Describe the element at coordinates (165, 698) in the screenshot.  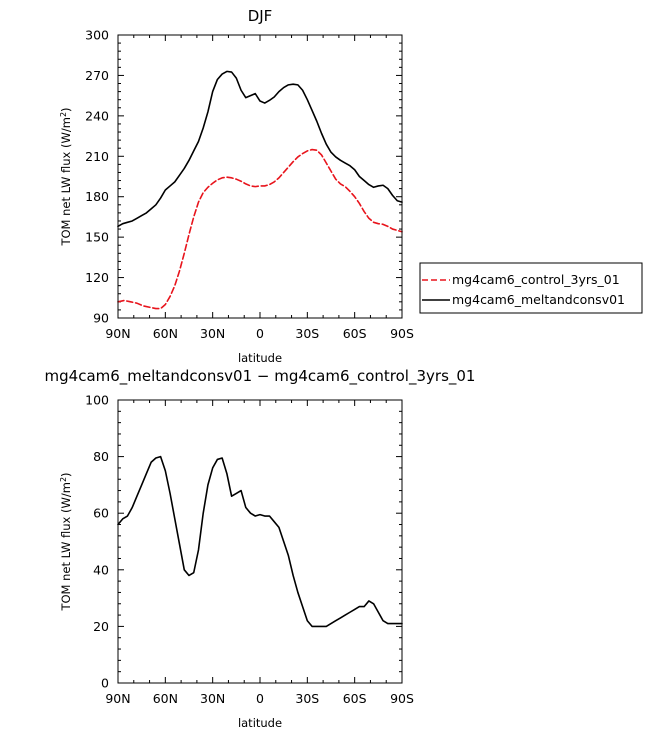
I see `chart-bottom-x-tick-label-1: 60N` at that location.